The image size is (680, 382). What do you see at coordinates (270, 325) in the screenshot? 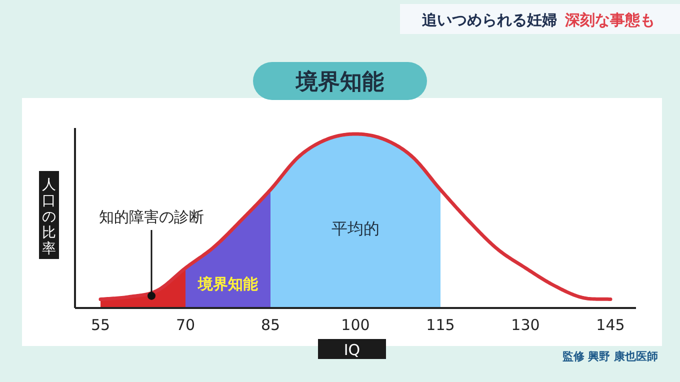
I see `x-tick-label: 85` at bounding box center [270, 325].